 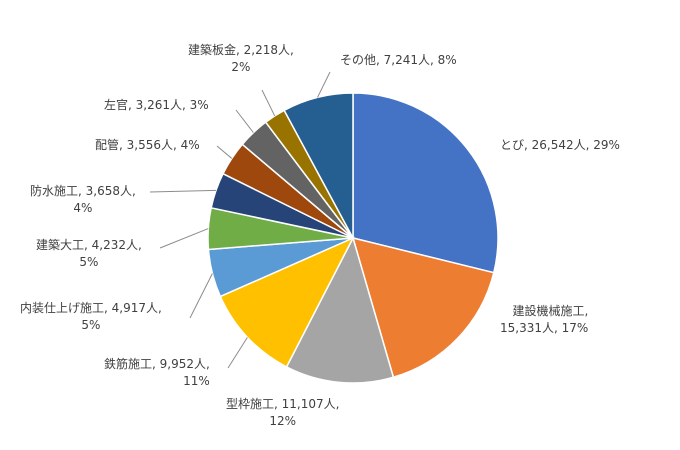 What do you see at coordinates (201, 296) in the screenshot?
I see `leader-line-naiso` at bounding box center [201, 296].